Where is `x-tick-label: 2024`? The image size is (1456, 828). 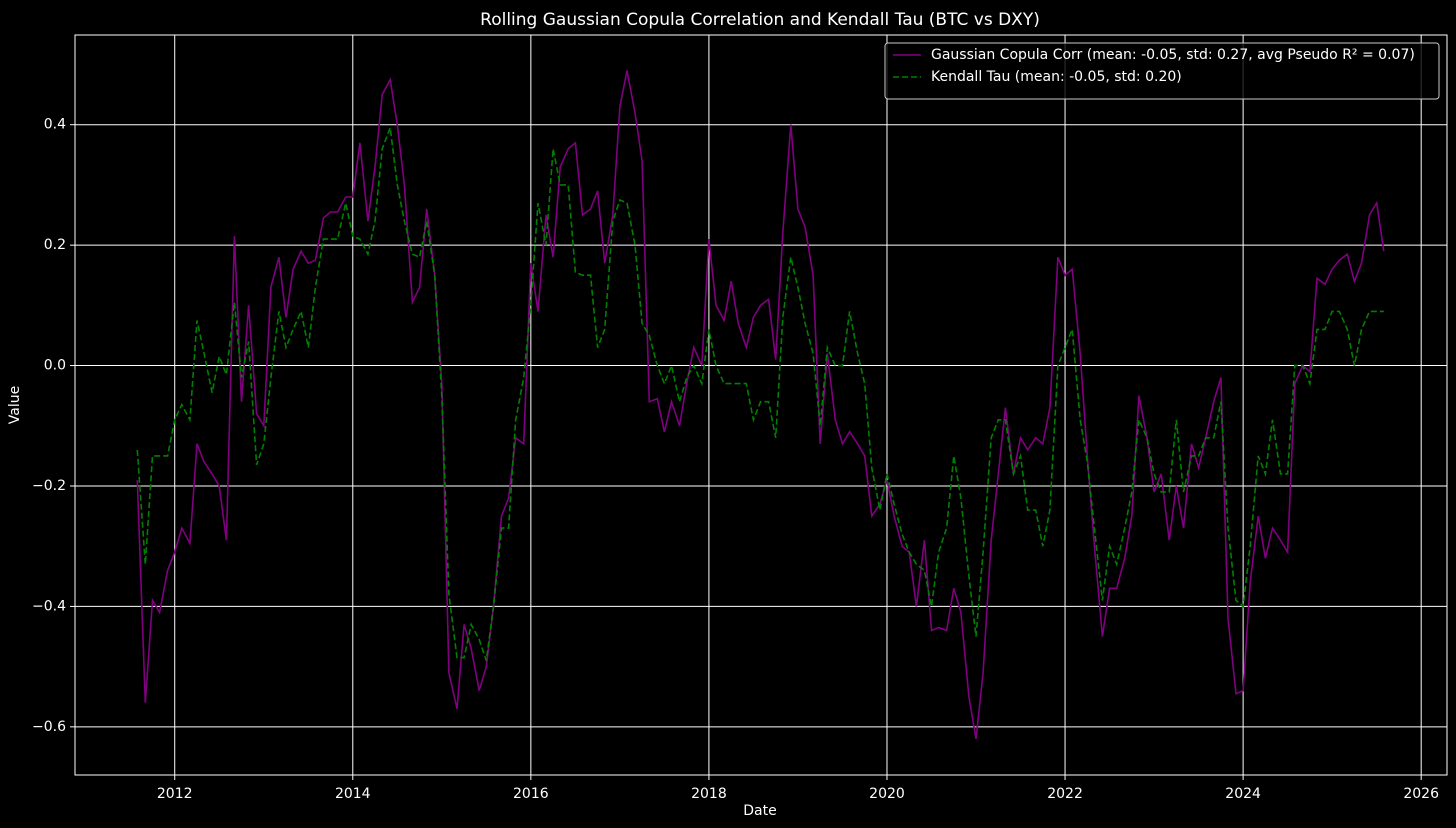
x-tick-label: 2024 is located at coordinates (1243, 794).